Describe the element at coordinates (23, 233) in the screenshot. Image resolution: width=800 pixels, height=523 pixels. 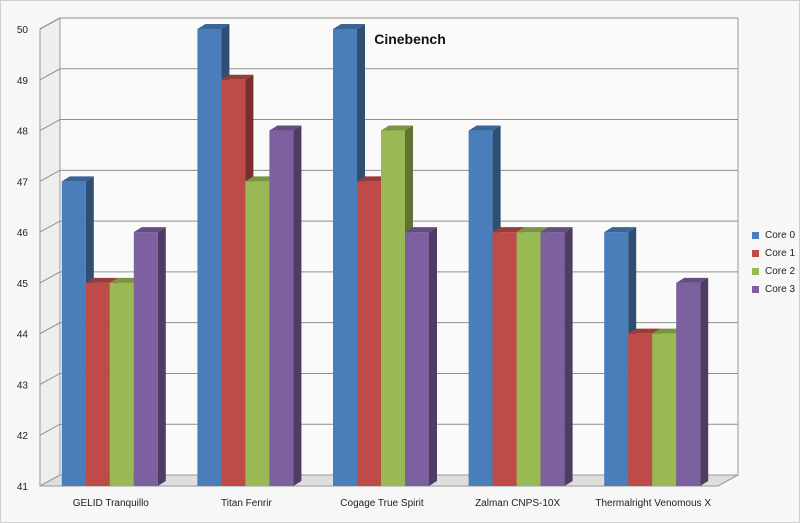
I see `y-tick-label: 46` at that location.